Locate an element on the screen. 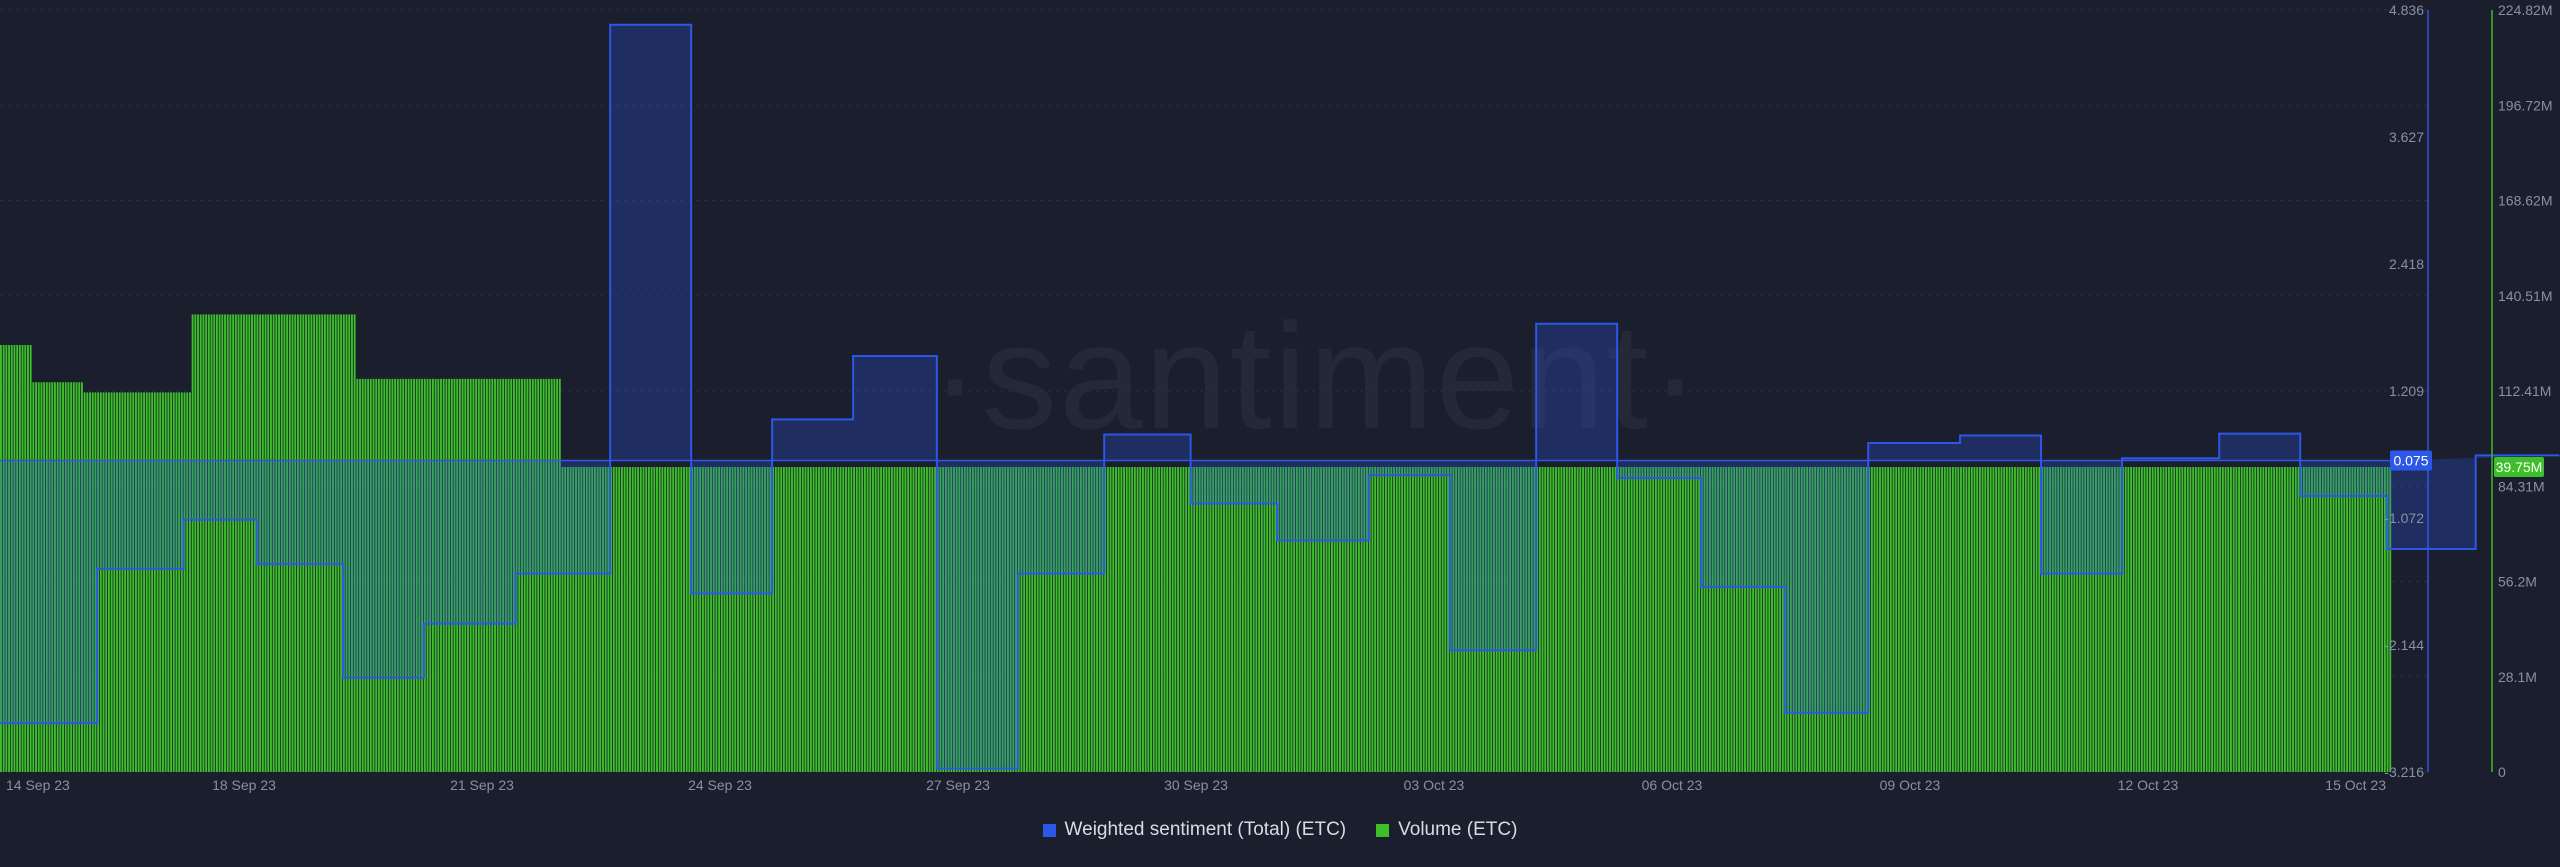 The height and width of the screenshot is (867, 2560). right-axis-tick-label: 196.72M is located at coordinates (2525, 105).